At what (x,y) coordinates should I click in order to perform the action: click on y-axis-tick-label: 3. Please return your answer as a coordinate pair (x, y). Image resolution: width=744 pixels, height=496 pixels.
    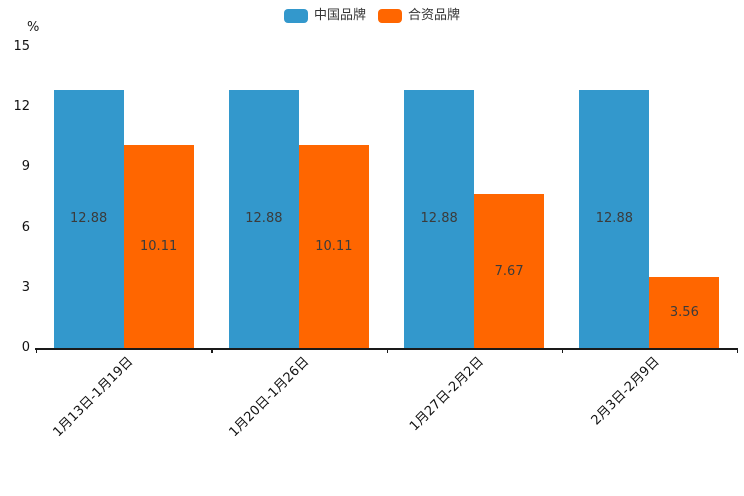
    Looking at the image, I should click on (25, 287).